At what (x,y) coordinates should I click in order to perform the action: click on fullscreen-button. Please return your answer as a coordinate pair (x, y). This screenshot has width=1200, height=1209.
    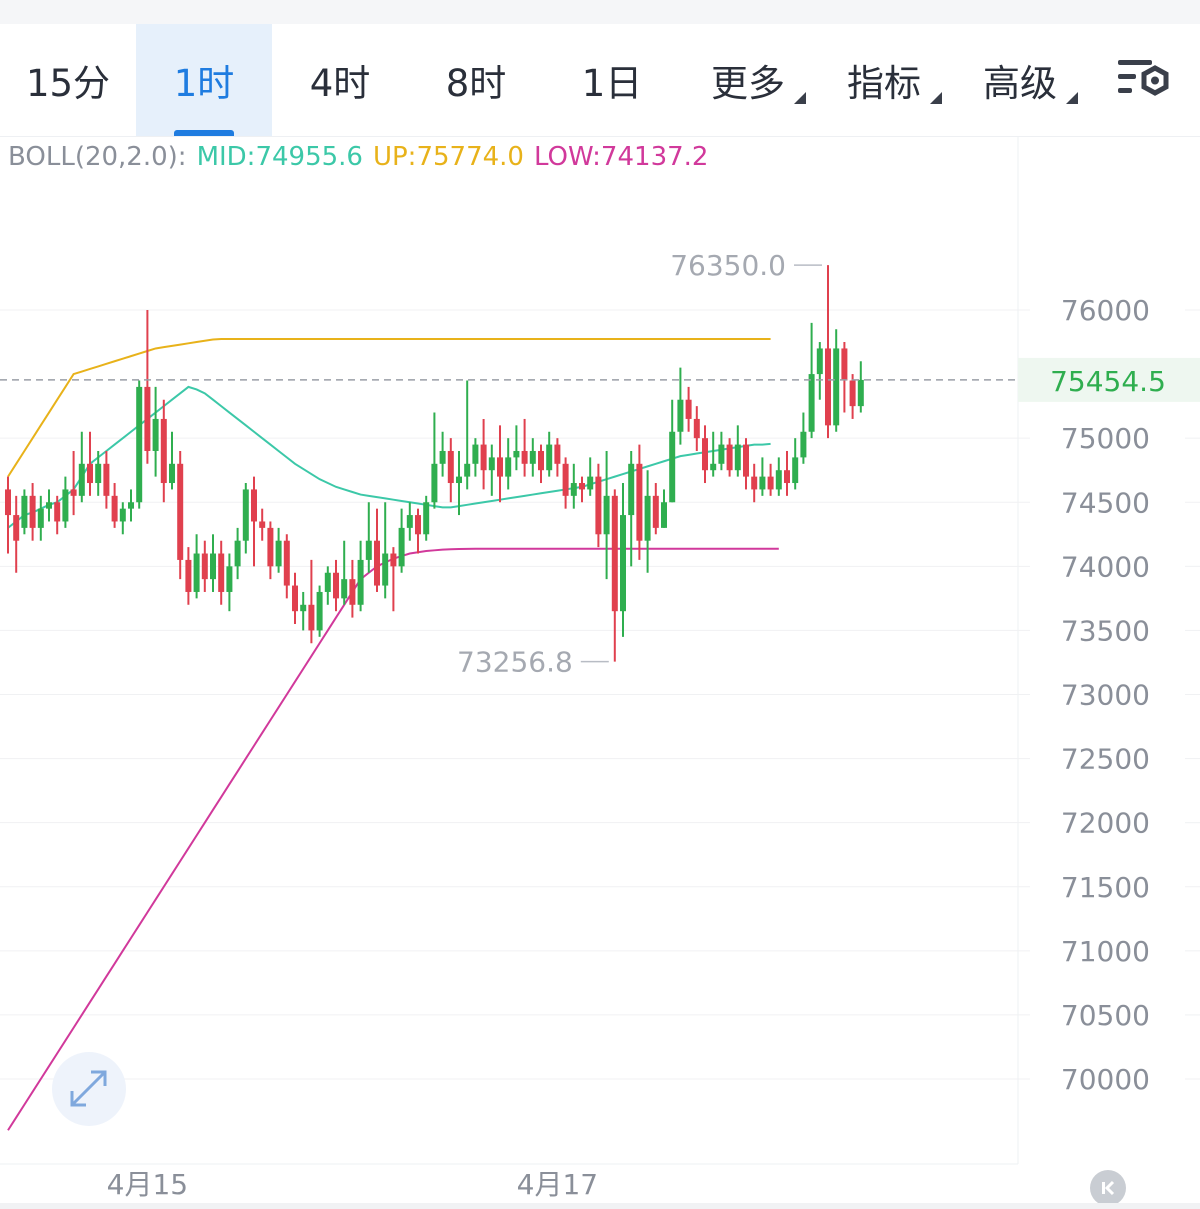
    Looking at the image, I should click on (89, 1089).